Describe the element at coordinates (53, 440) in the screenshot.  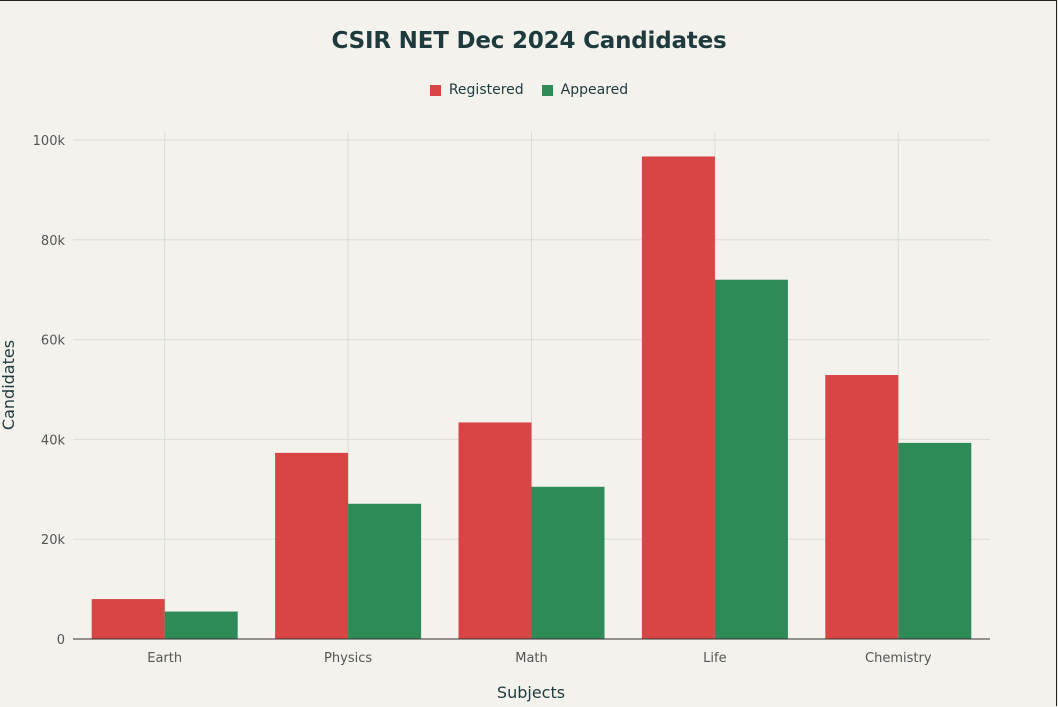
I see `y-tick-label: 40k` at that location.